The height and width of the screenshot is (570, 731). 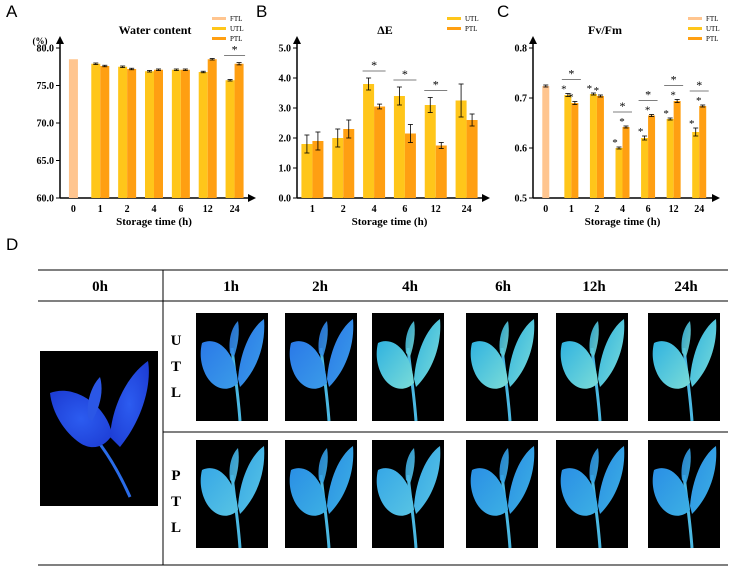 What do you see at coordinates (176, 528) in the screenshot?
I see `row-label-ptl-l: L` at bounding box center [176, 528].